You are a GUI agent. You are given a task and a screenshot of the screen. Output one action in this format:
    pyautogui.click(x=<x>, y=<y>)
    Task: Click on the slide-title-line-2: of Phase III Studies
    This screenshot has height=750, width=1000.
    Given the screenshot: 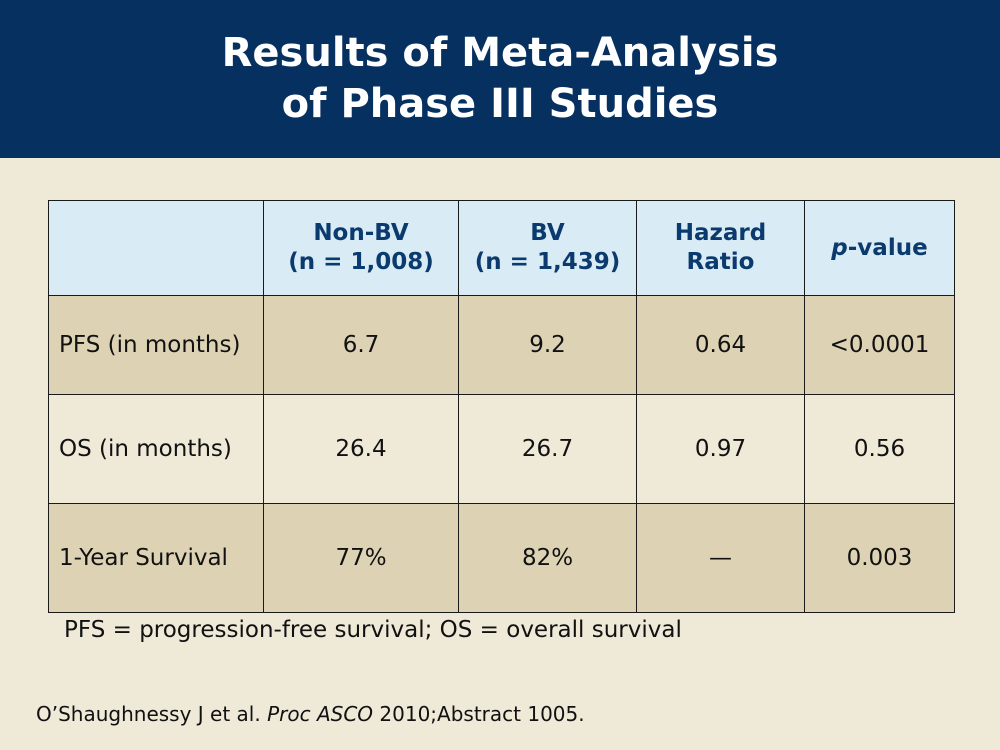 What is the action you would take?
    pyautogui.click(x=500, y=104)
    